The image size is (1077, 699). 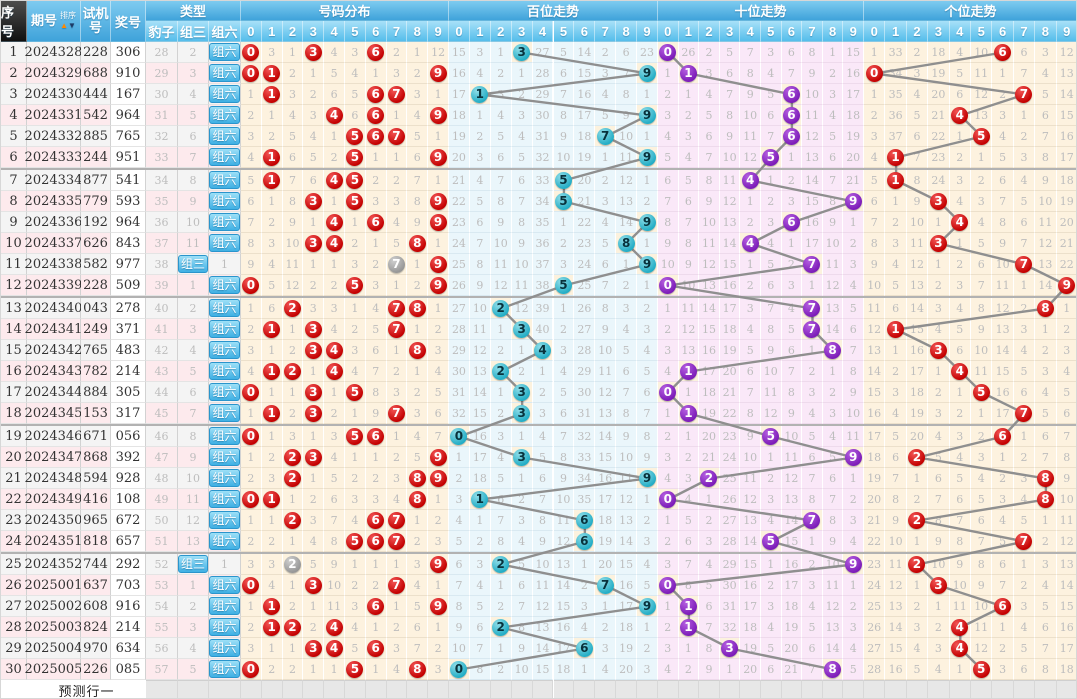 What do you see at coordinates (730, 413) in the screenshot?
I see `miss-cell: 22` at bounding box center [730, 413].